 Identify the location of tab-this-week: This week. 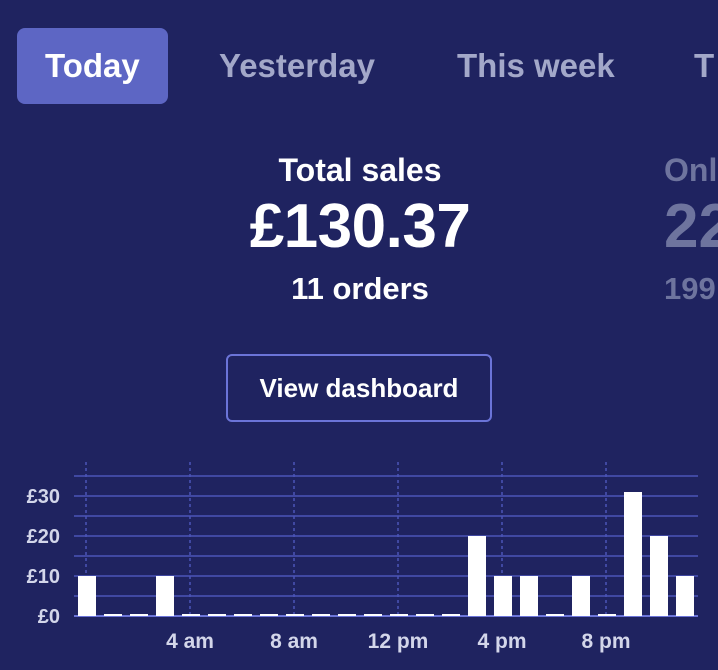
(536, 65).